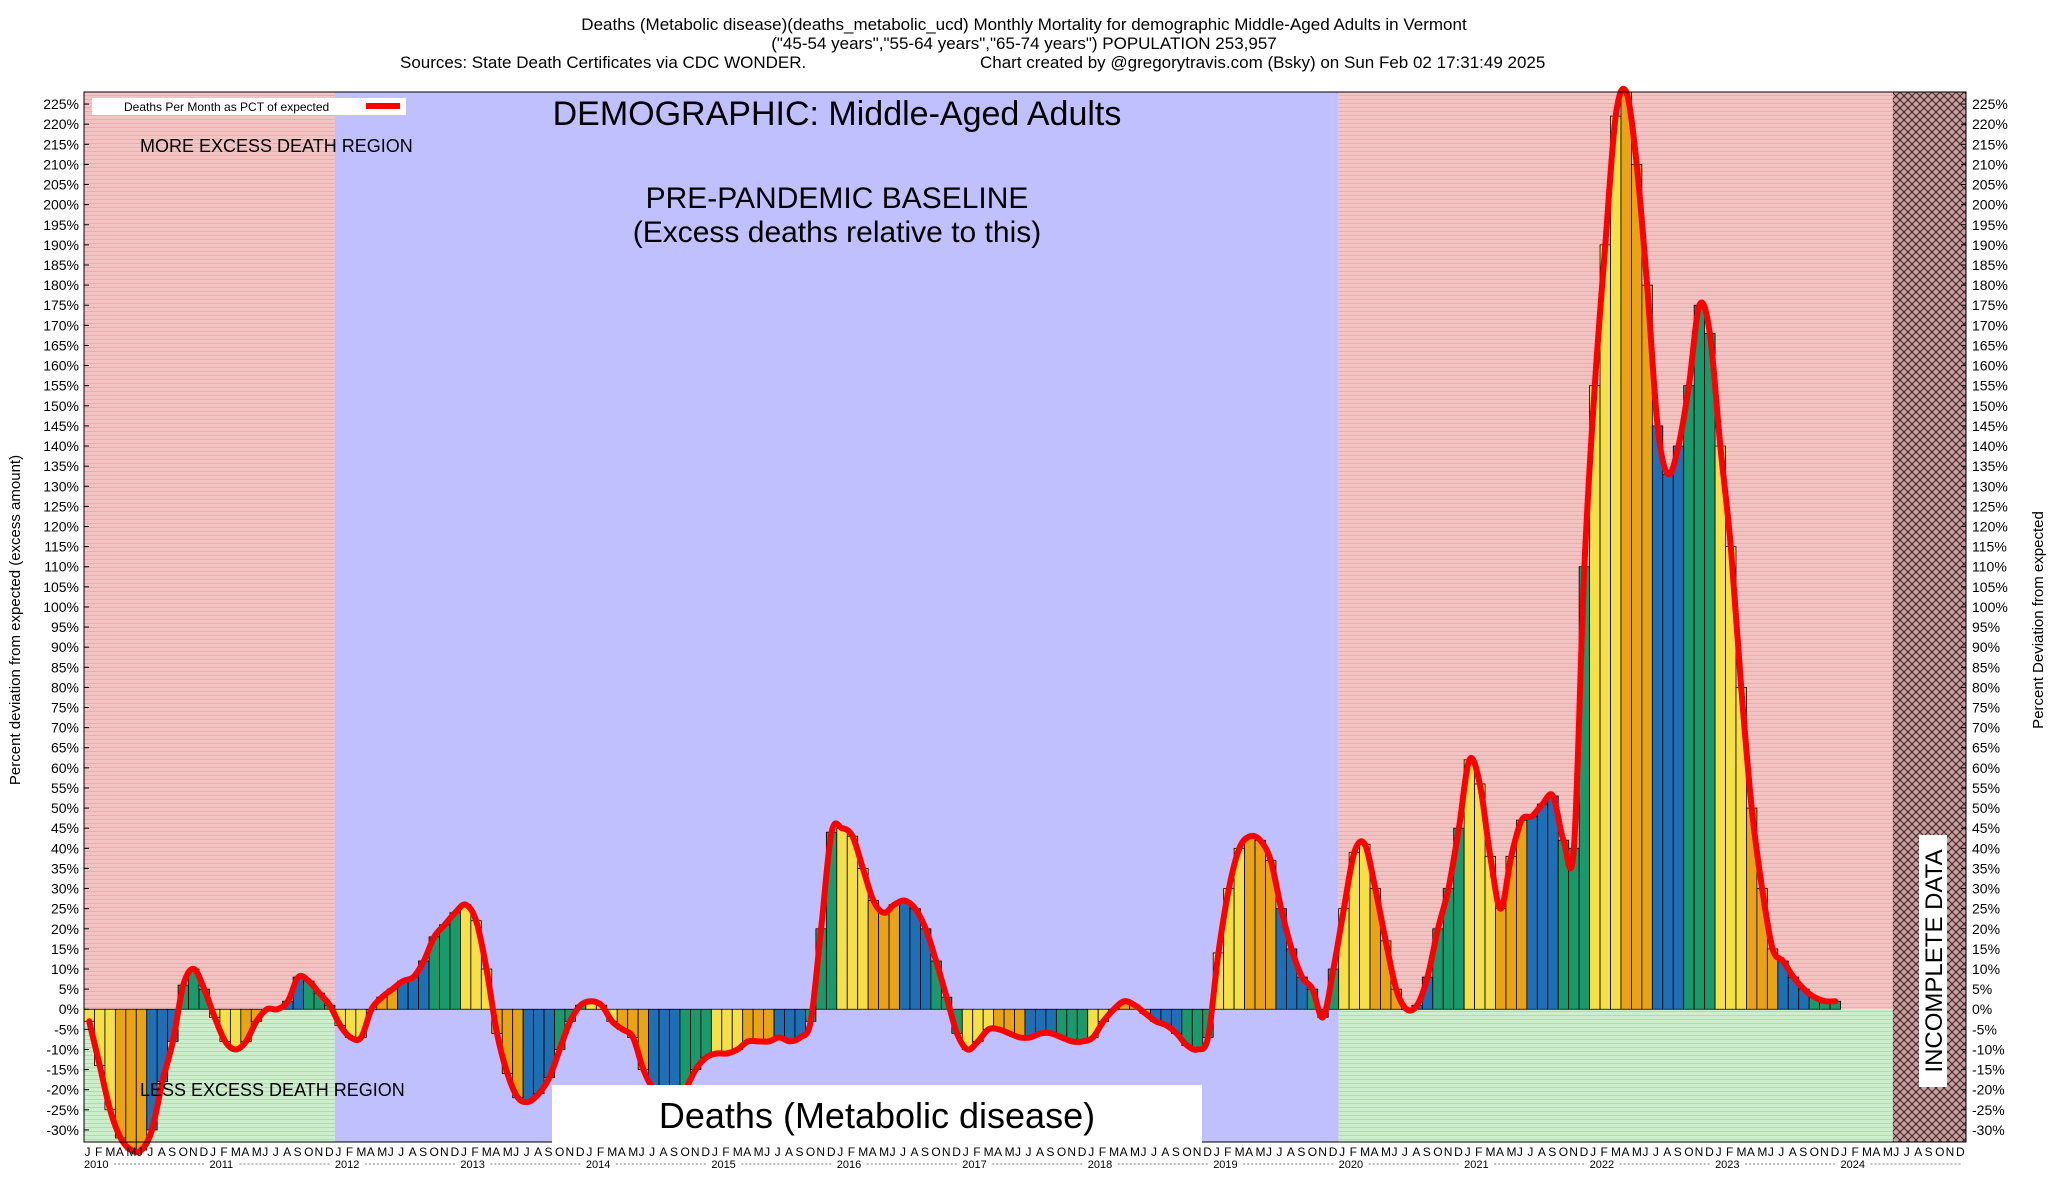 The image size is (2048, 1200). I want to click on x-year-label: 2024, so click(1853, 1165).